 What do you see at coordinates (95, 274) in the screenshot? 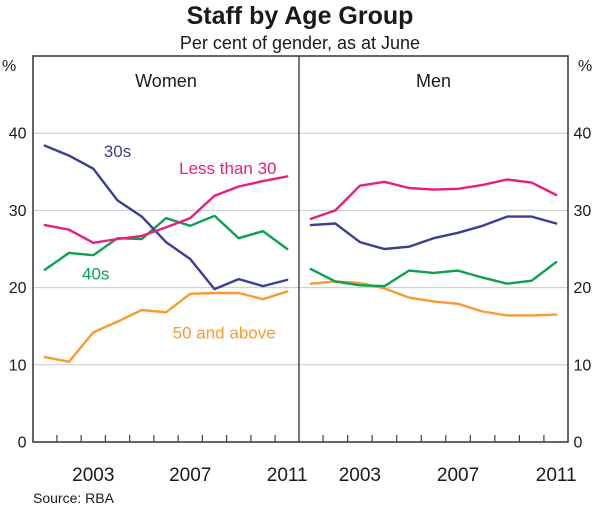
I see `series-annotation-40s: 40s` at bounding box center [95, 274].